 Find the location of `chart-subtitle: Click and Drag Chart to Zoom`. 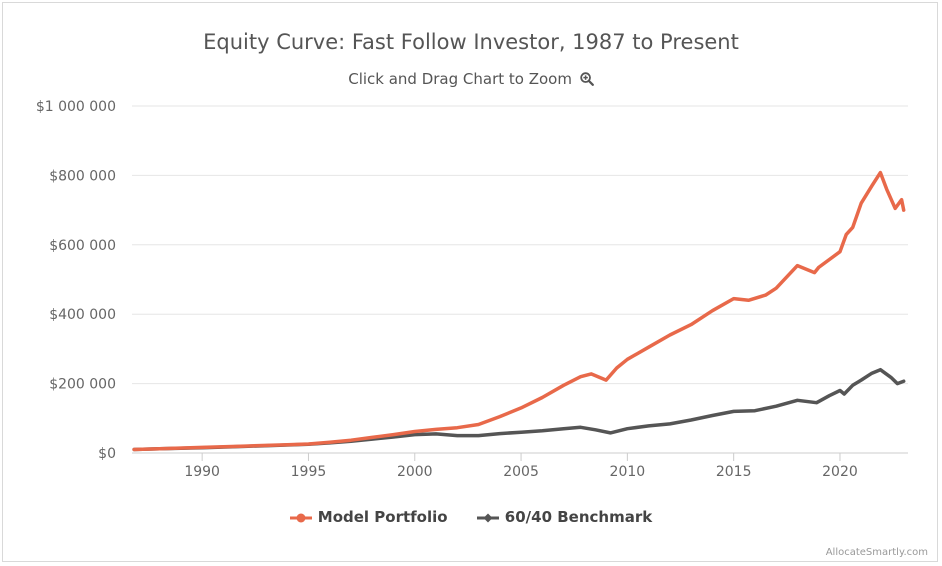

chart-subtitle: Click and Drag Chart to Zoom is located at coordinates (471, 79).